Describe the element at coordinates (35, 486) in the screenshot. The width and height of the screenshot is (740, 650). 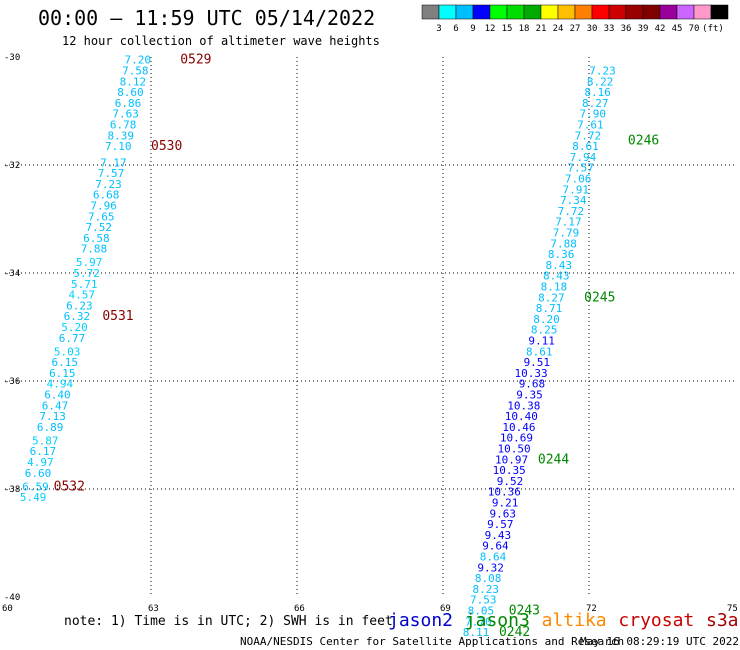
I see `swh-value-label: 6.59` at that location.